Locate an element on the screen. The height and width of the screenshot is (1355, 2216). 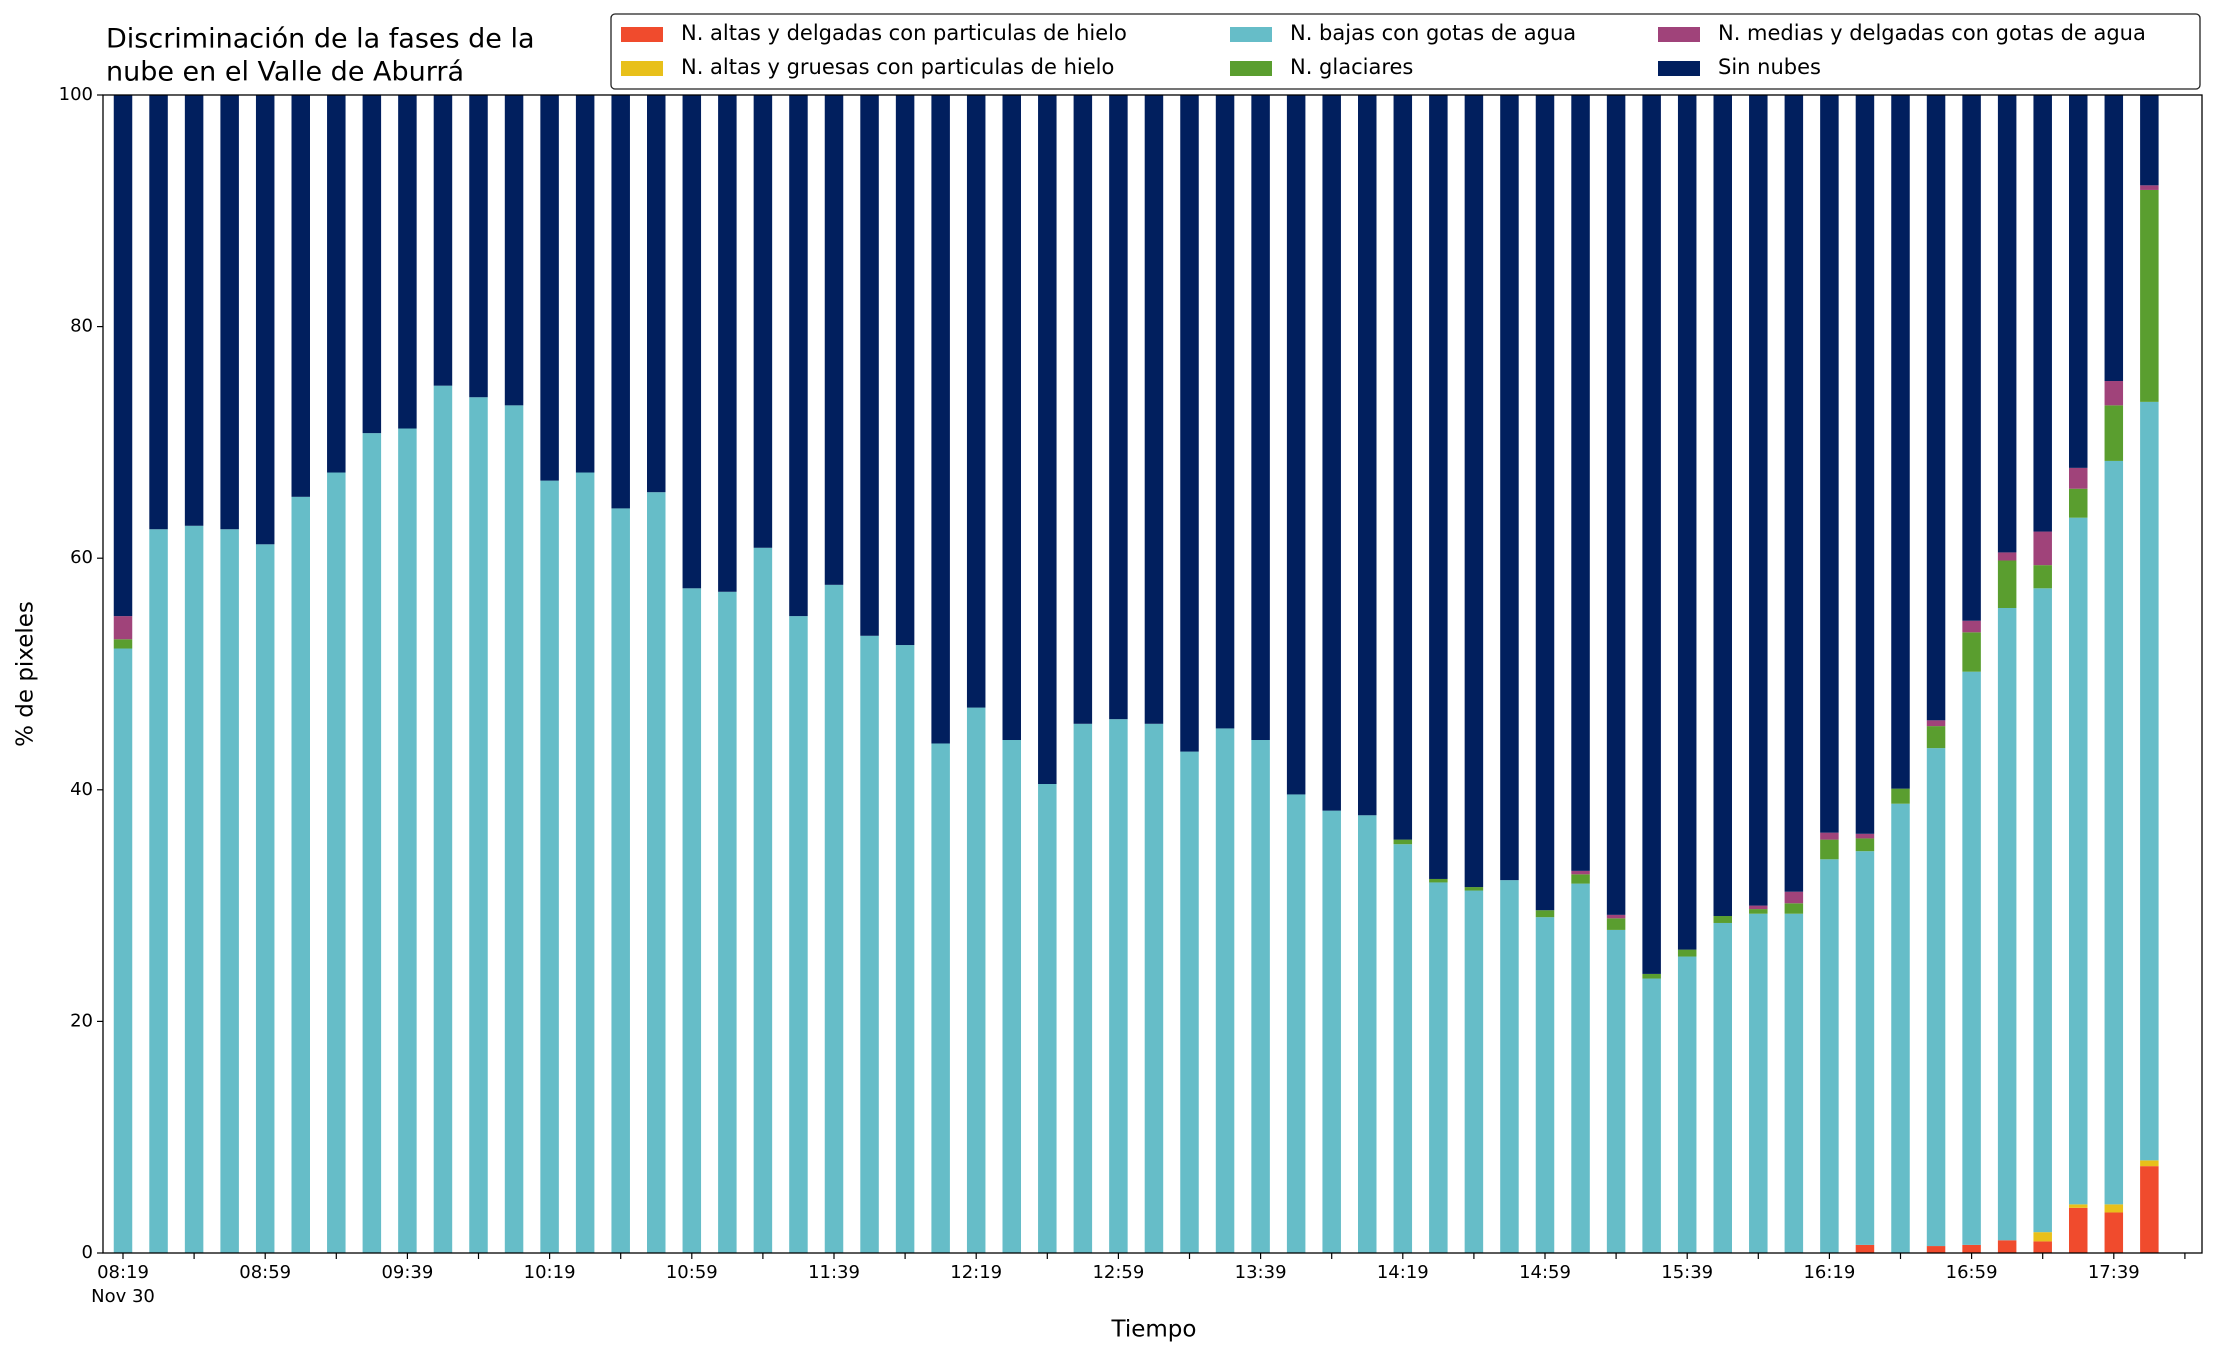
y-axis-label: % de pixeles is located at coordinates (26, 674).